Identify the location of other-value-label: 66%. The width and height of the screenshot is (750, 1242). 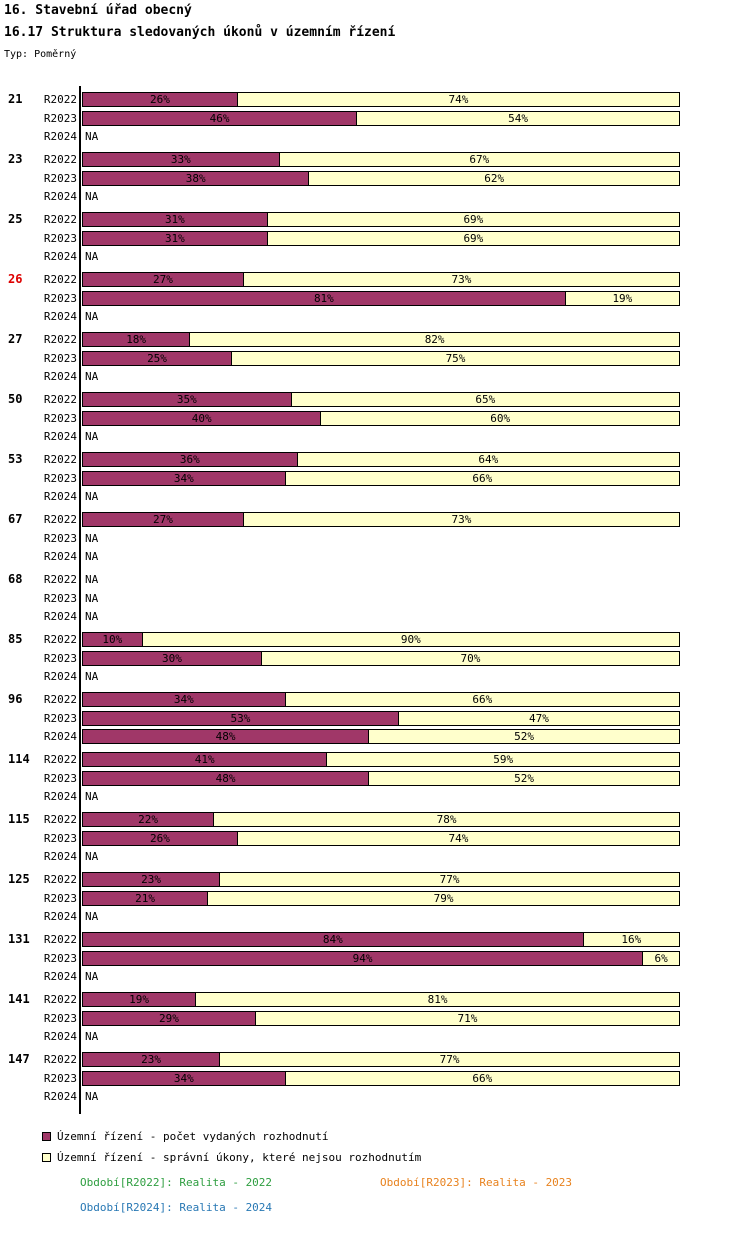
(482, 478).